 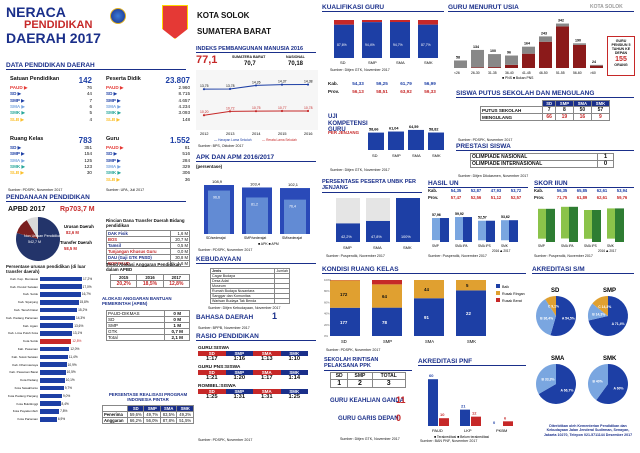 I want to click on usia-value: 342, so click(x=561, y=21).